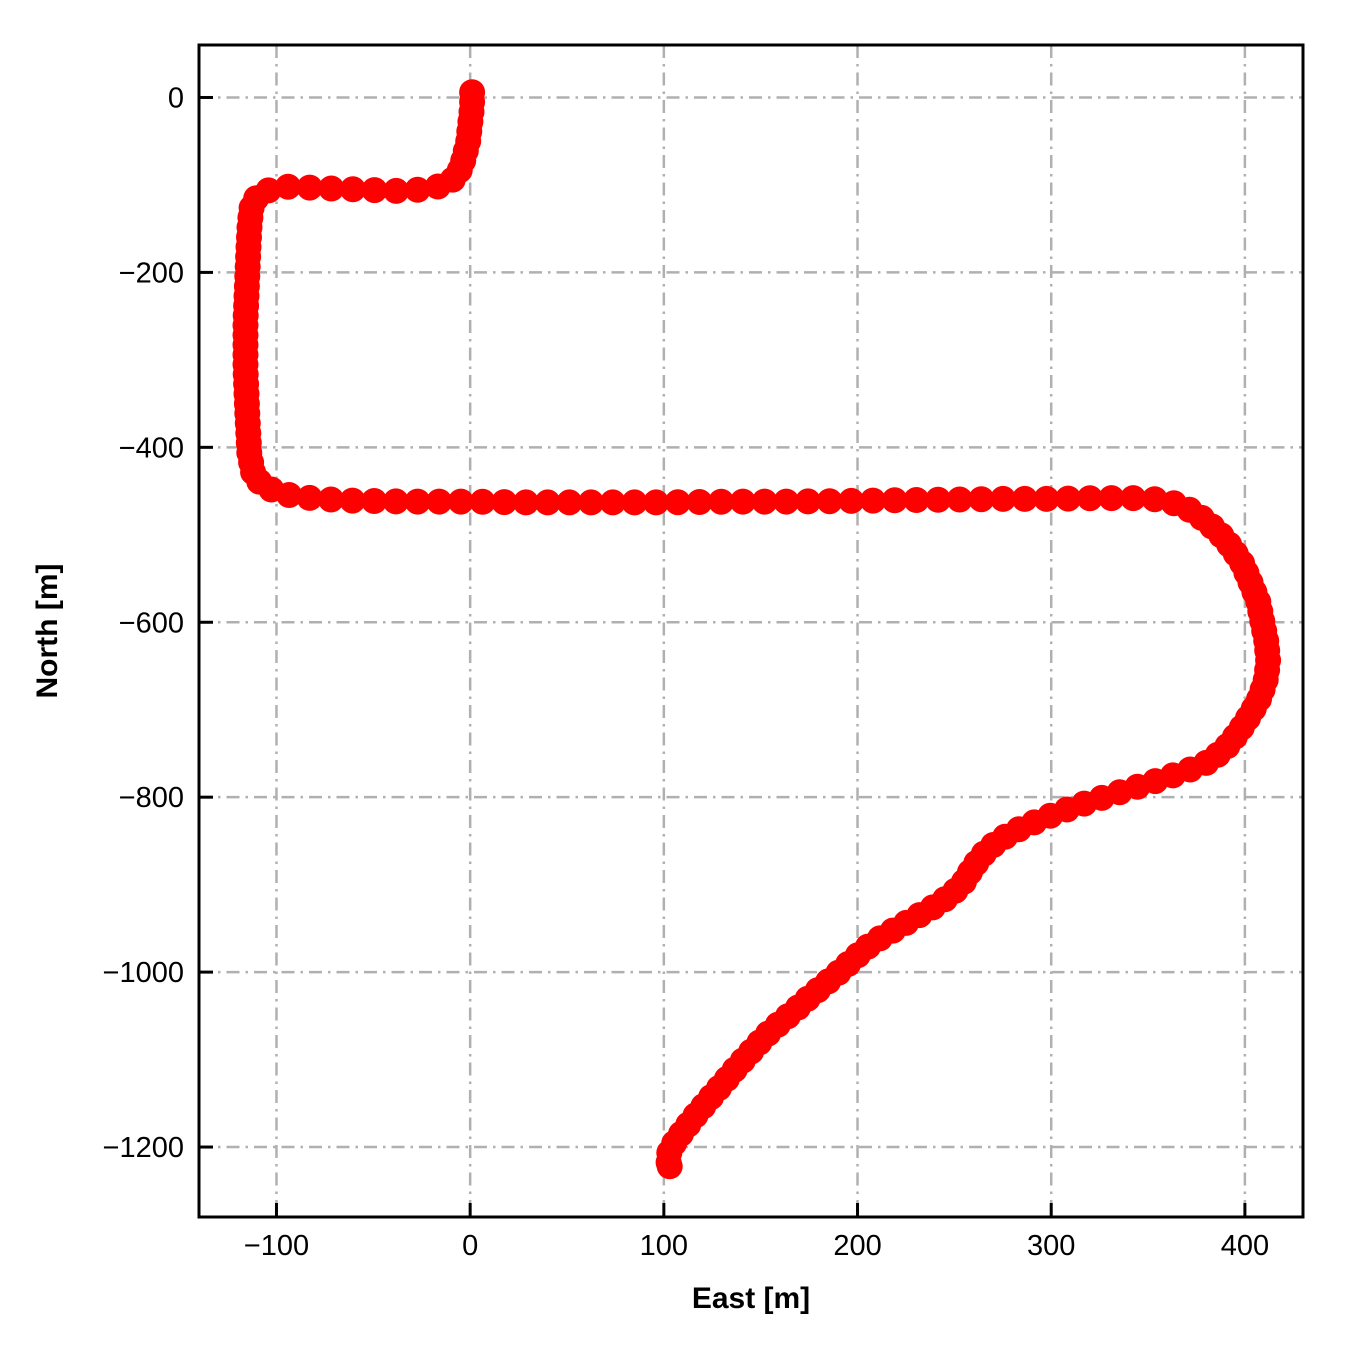 This screenshot has width=1350, height=1350. What do you see at coordinates (151, 623) in the screenshot?
I see `y-tick-label: −600` at bounding box center [151, 623].